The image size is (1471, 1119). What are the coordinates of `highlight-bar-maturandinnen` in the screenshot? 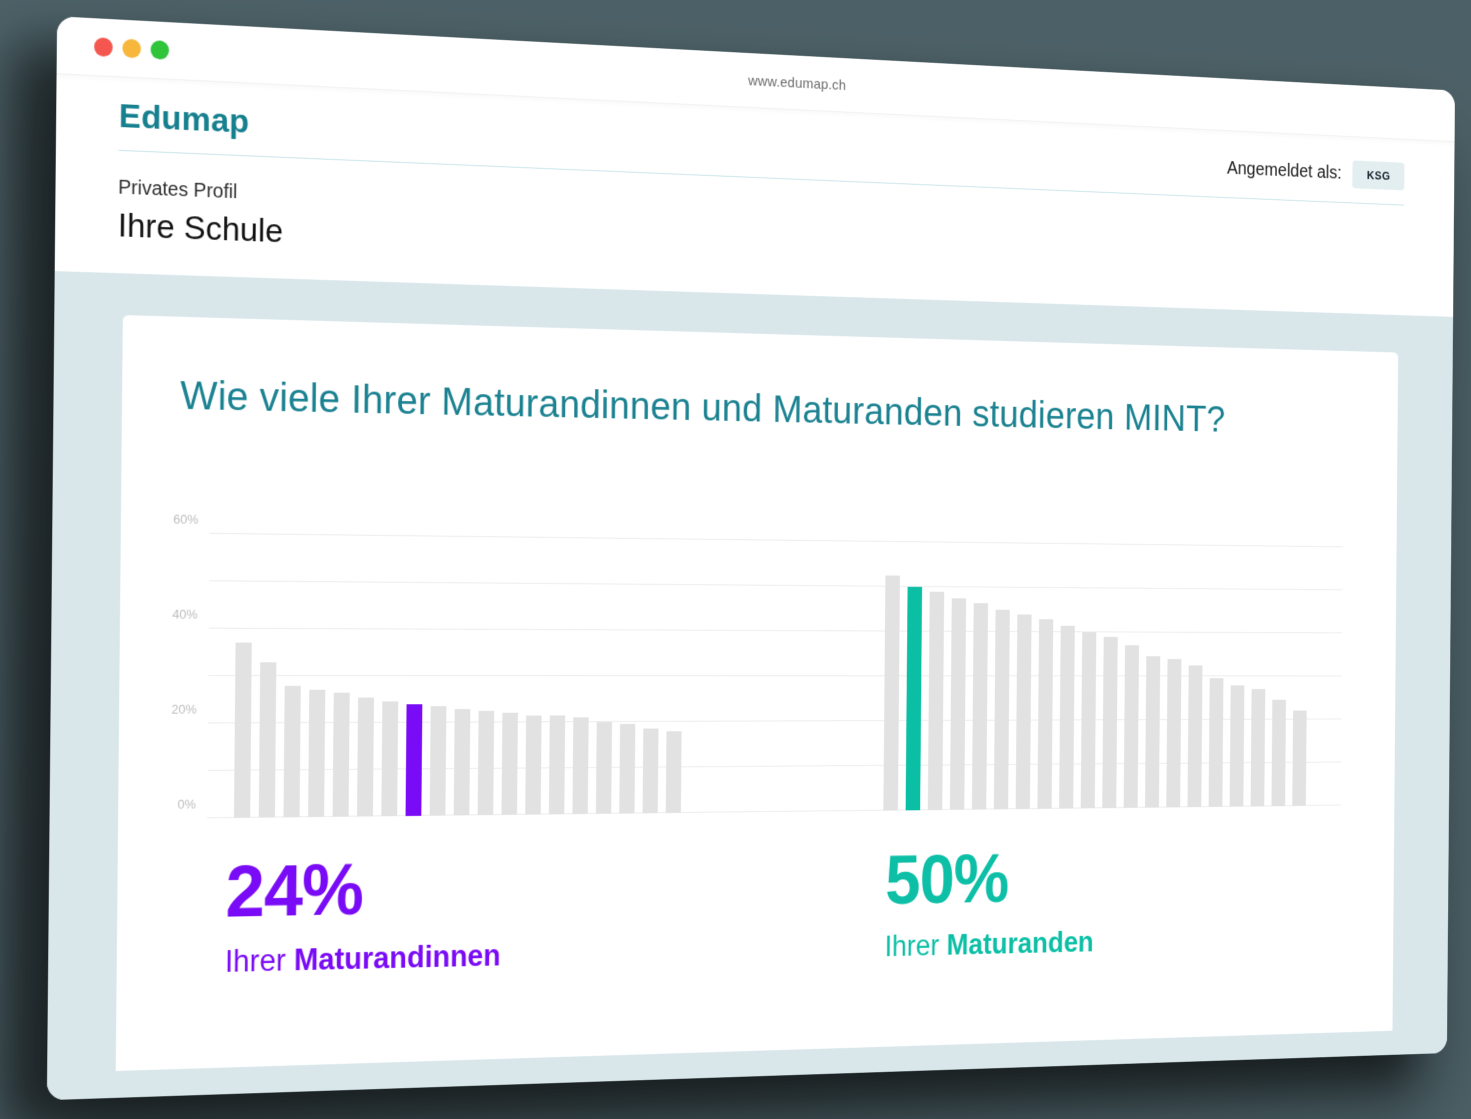 It's located at (414, 760).